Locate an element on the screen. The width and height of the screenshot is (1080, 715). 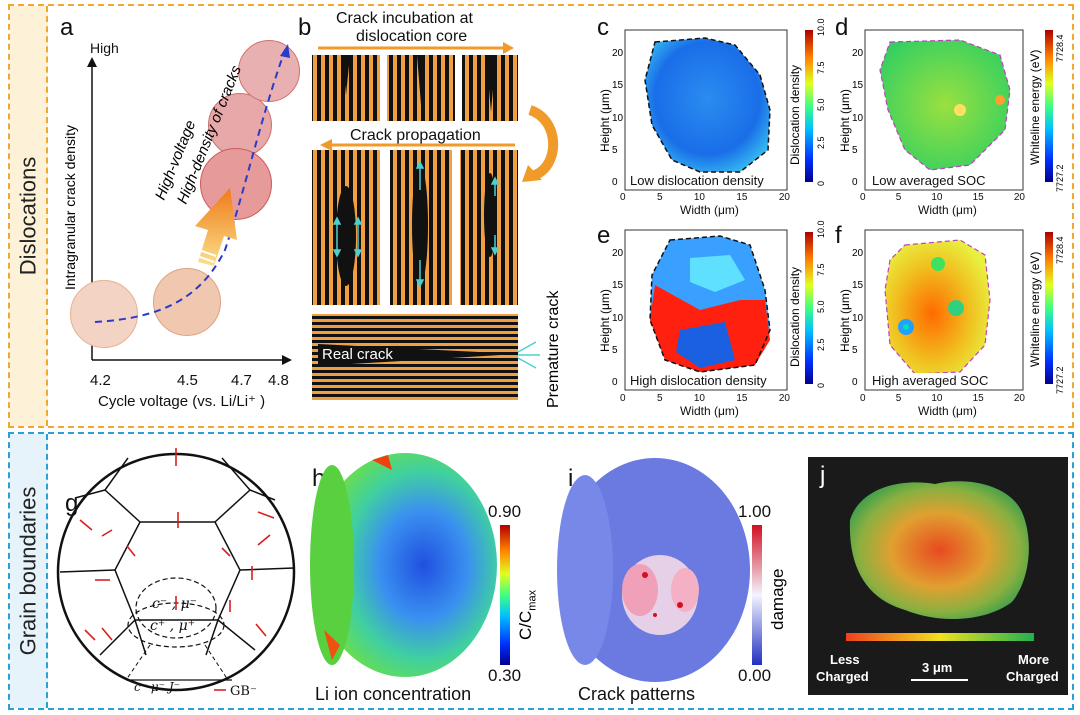
d-yticks: 20 15 10 5 0 is located at coordinates (857, 118).